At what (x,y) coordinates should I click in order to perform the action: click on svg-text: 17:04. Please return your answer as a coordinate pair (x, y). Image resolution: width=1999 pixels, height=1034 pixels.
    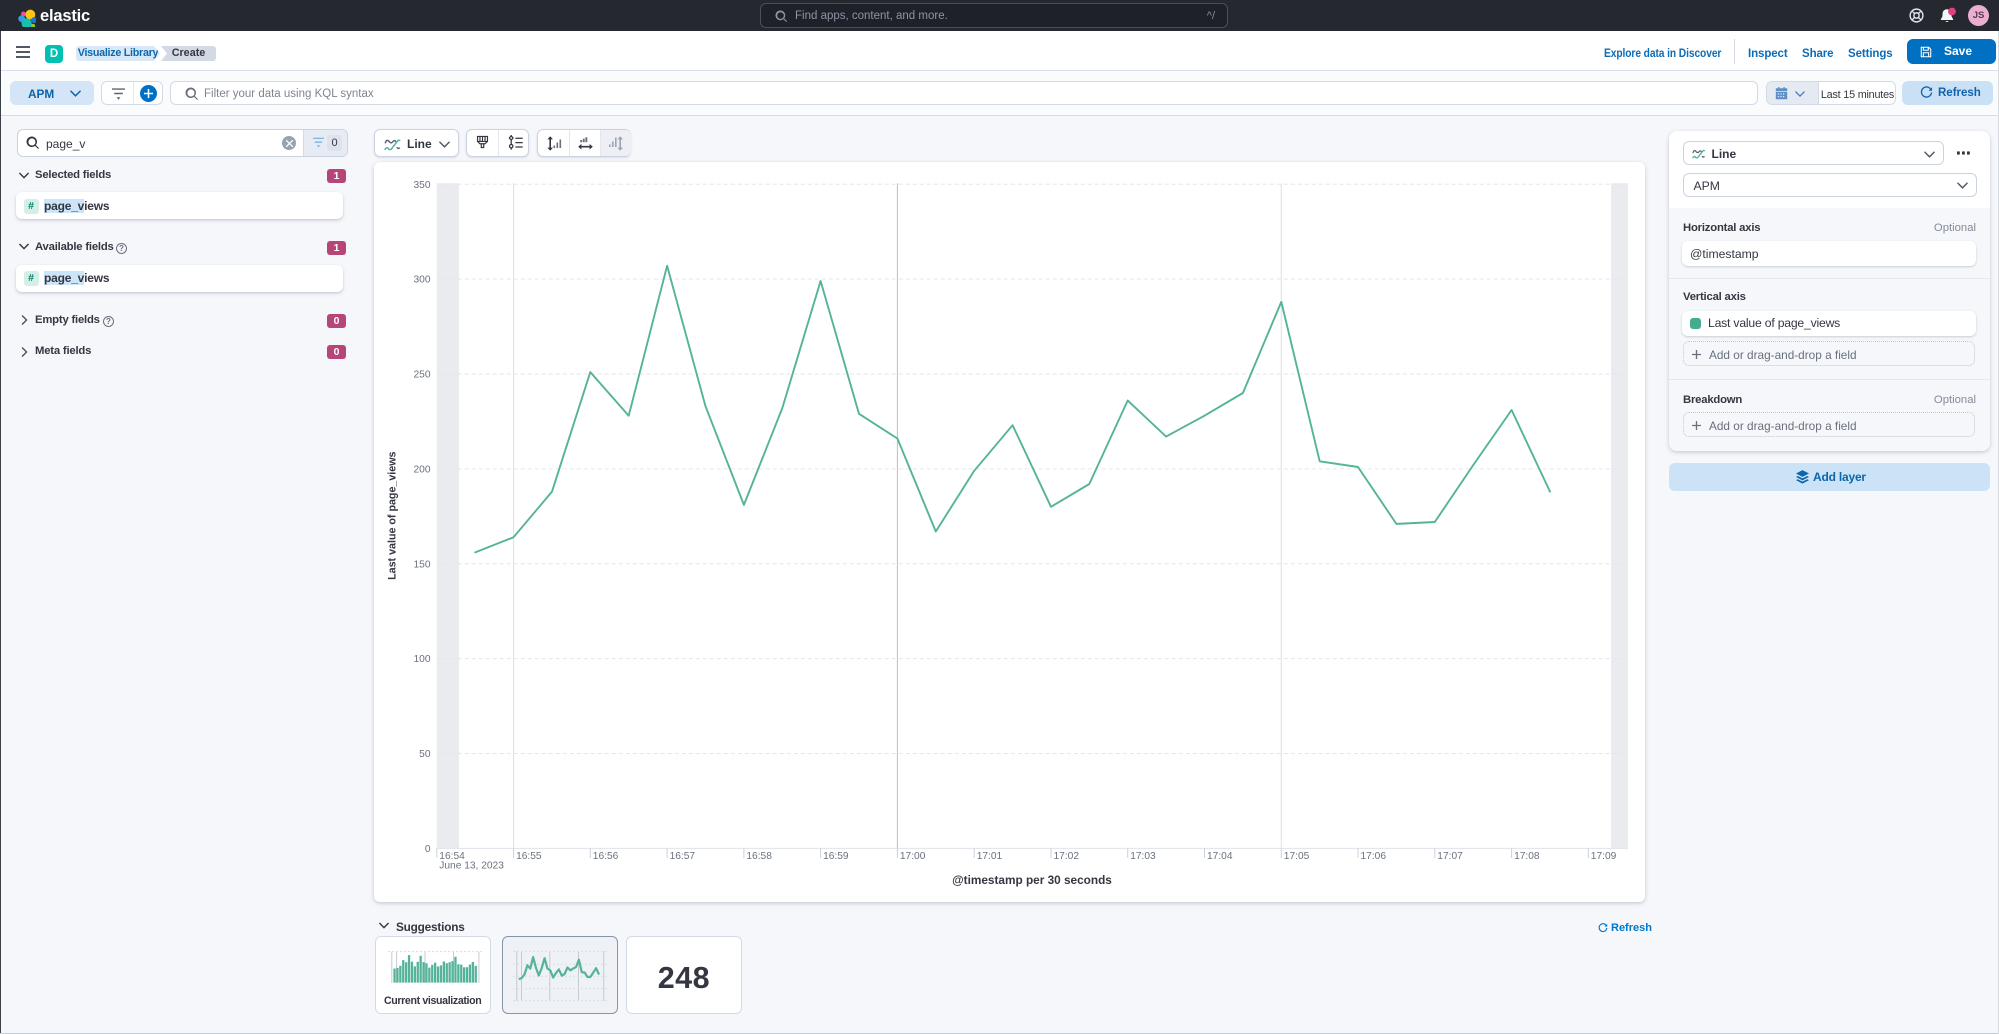
    Looking at the image, I should click on (1220, 856).